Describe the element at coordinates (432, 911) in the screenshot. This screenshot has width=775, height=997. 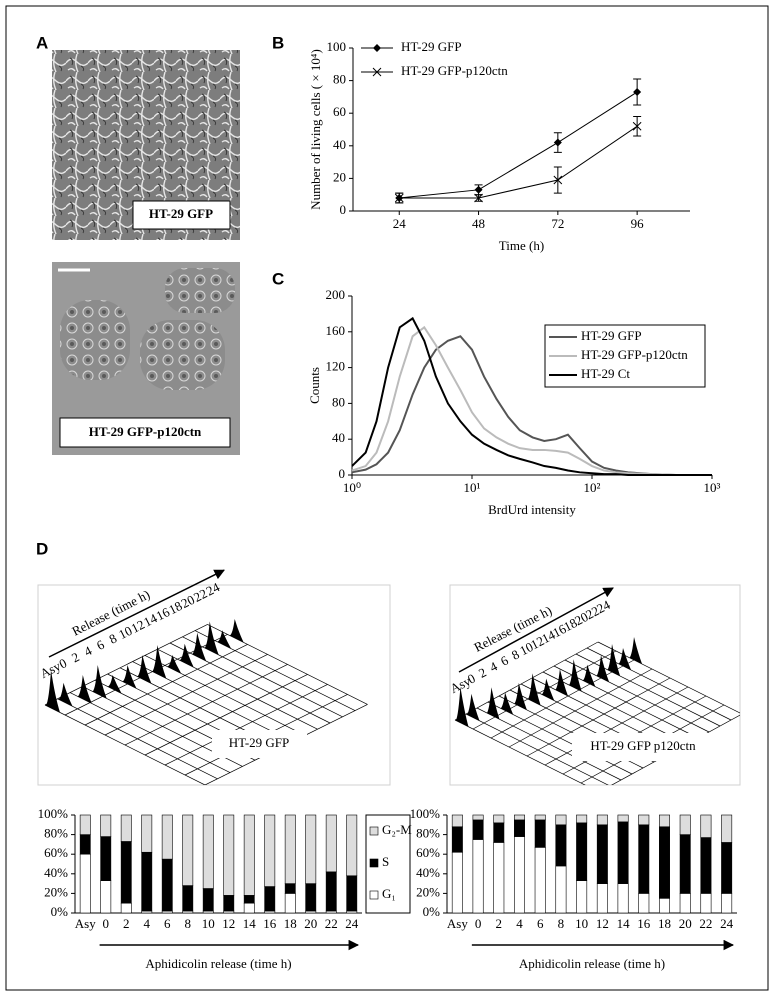
I see `y-tick-label: 0%` at that location.